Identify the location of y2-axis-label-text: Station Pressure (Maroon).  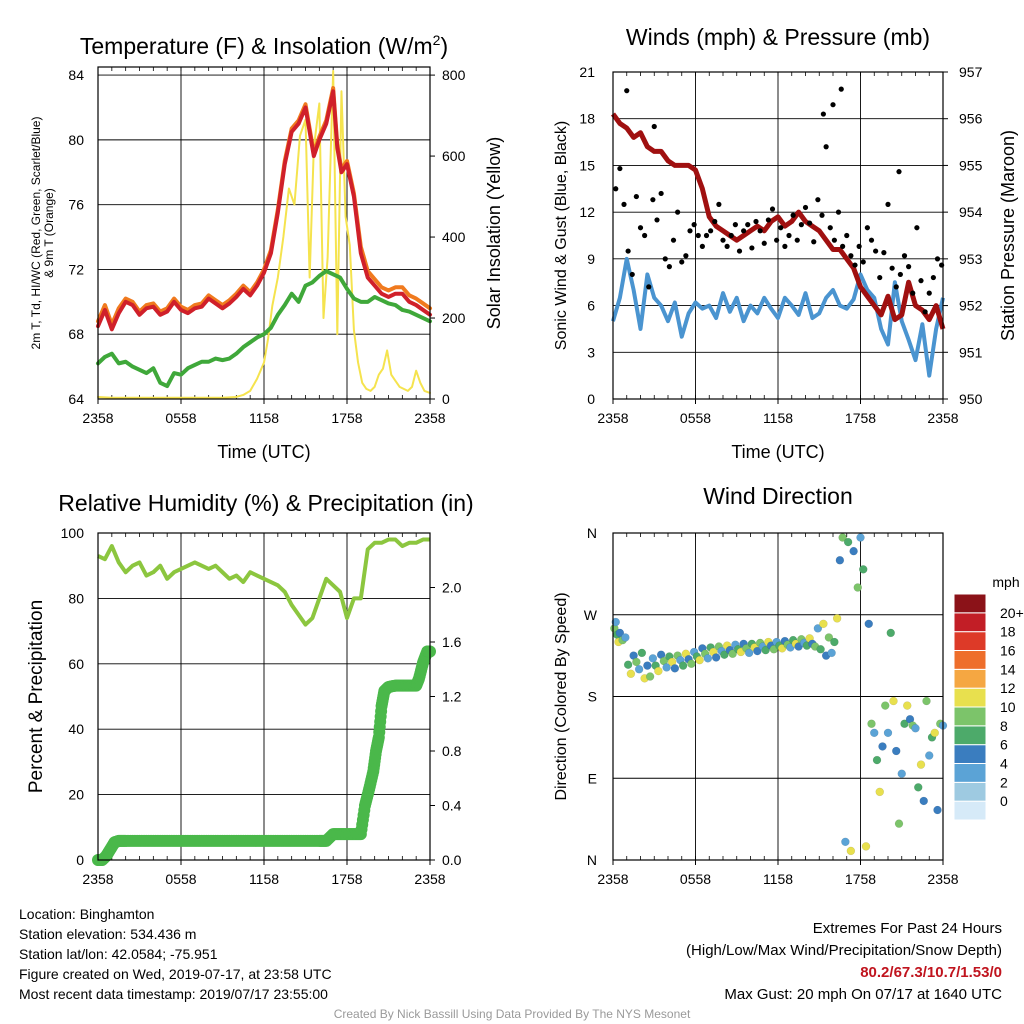
(1008, 235).